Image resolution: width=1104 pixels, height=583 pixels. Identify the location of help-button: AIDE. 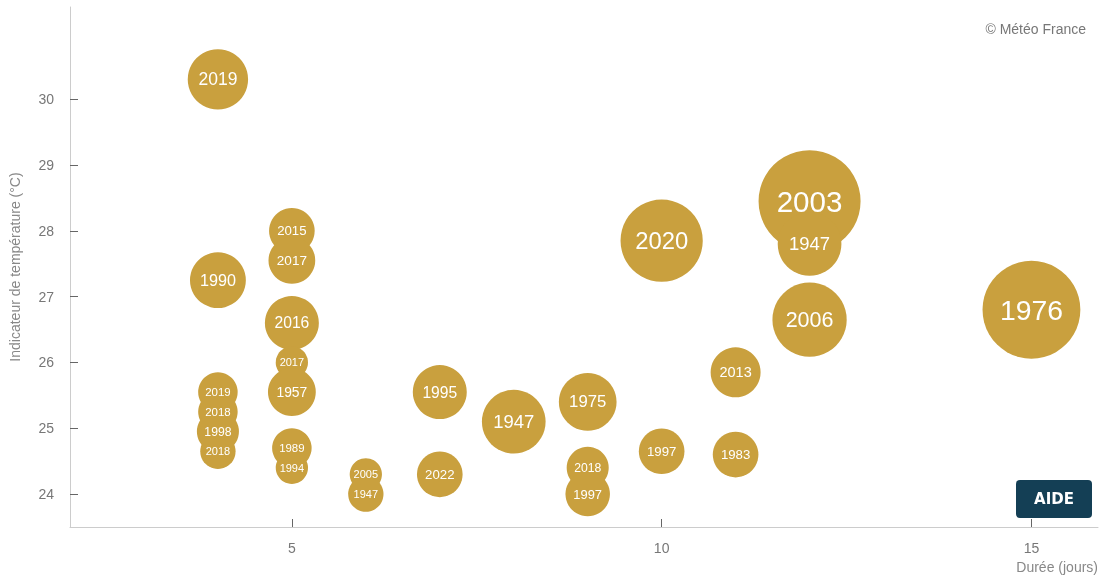
(1054, 499).